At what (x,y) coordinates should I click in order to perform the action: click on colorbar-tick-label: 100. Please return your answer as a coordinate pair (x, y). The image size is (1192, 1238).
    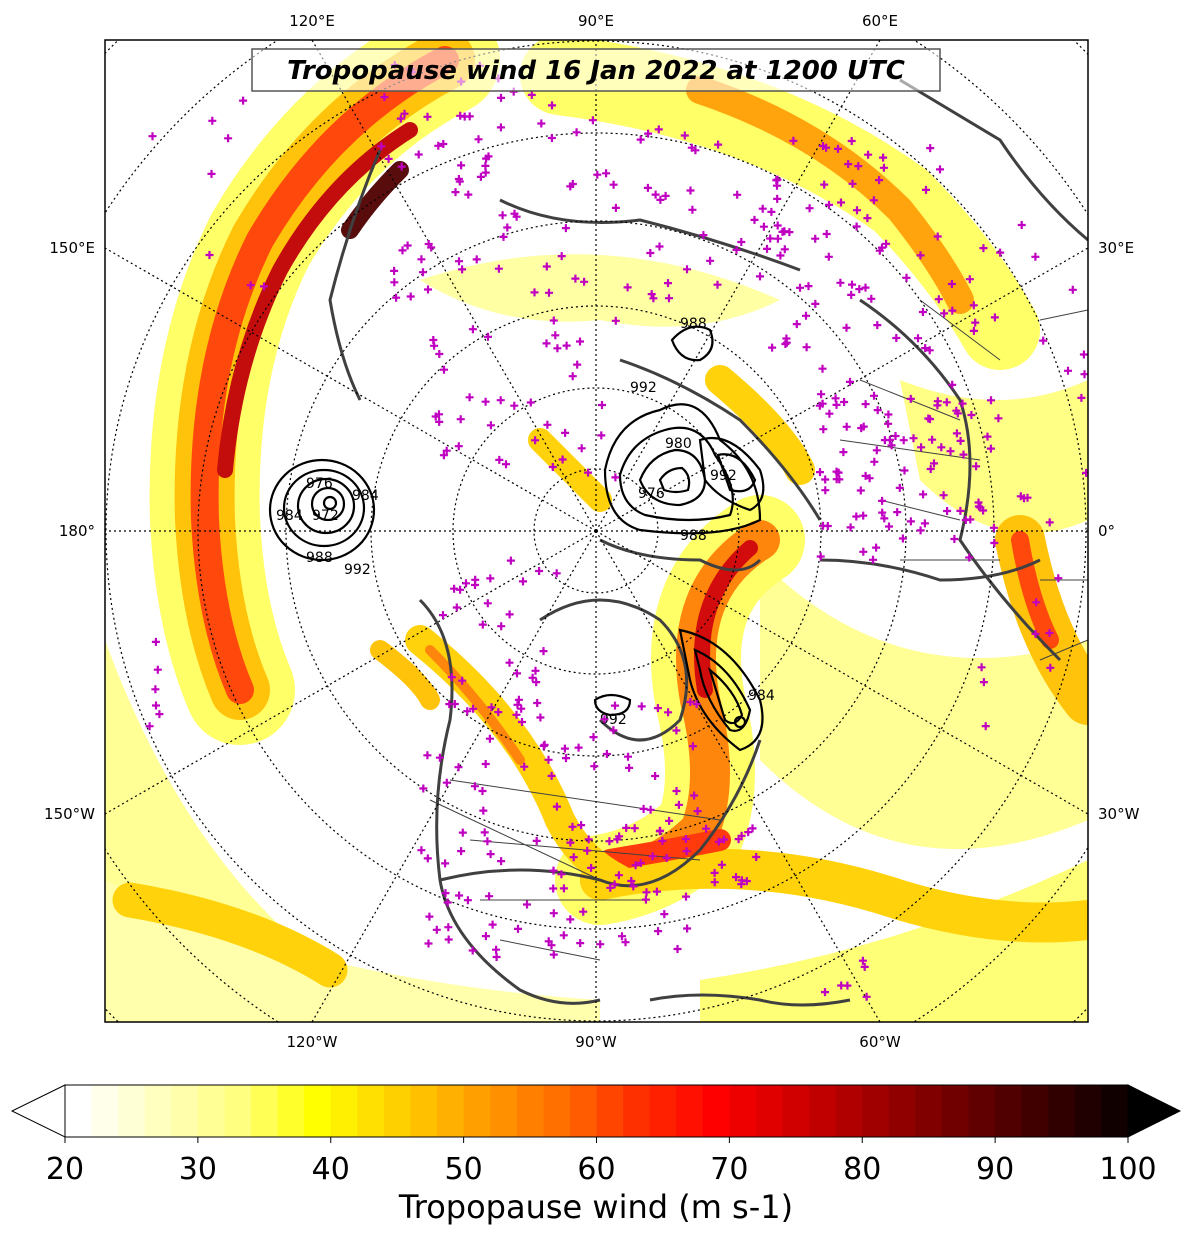
    Looking at the image, I should click on (1127, 1169).